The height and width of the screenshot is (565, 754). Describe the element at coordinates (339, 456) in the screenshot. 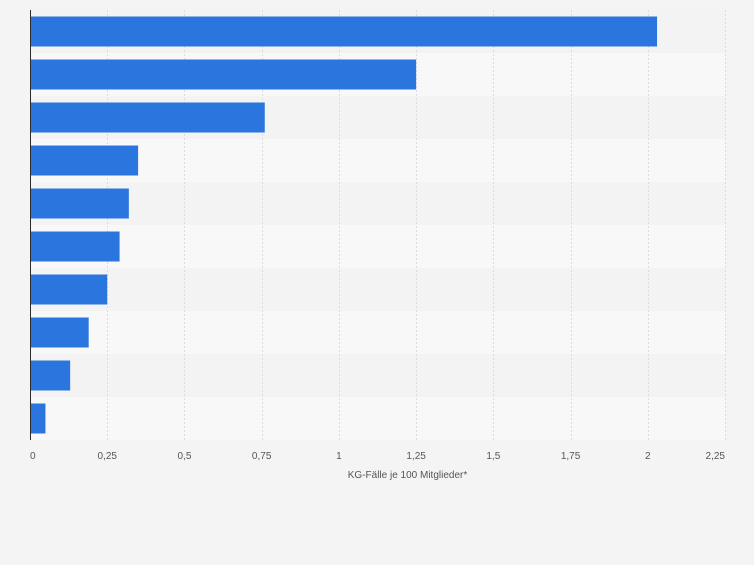

I see `x-tick-label: 1` at that location.